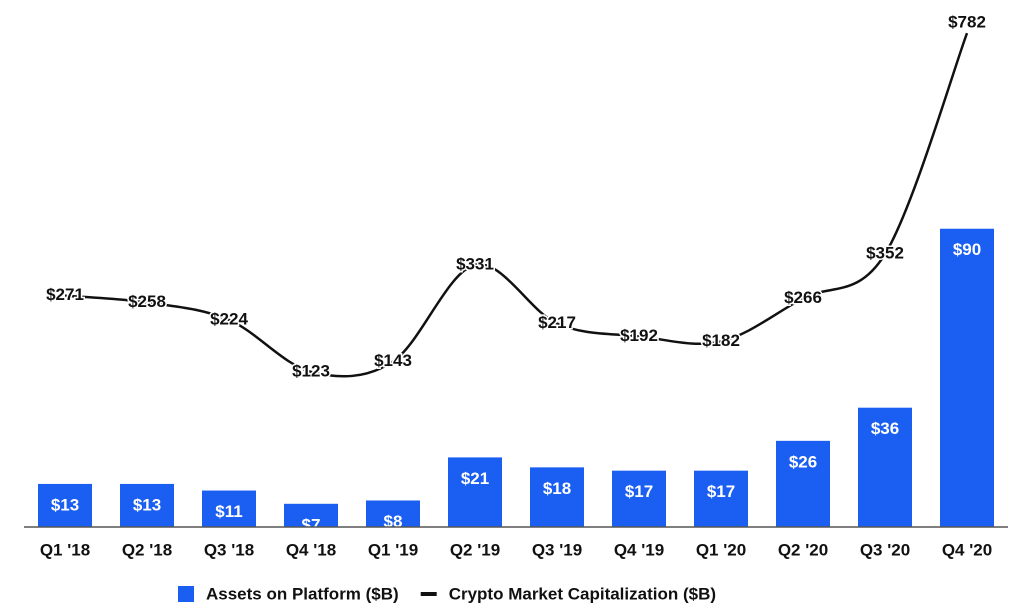 This screenshot has width=1010, height=606. Describe the element at coordinates (475, 263) in the screenshot. I see `line-value-label: $331` at that location.